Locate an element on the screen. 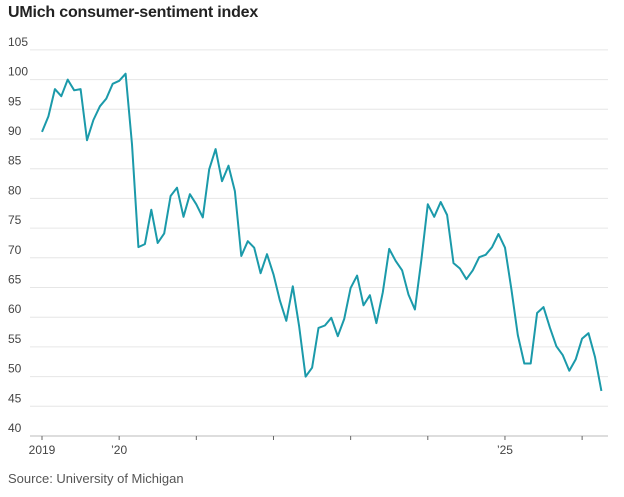 This screenshot has width=624, height=497. x-tick-label: 2019 is located at coordinates (42, 450).